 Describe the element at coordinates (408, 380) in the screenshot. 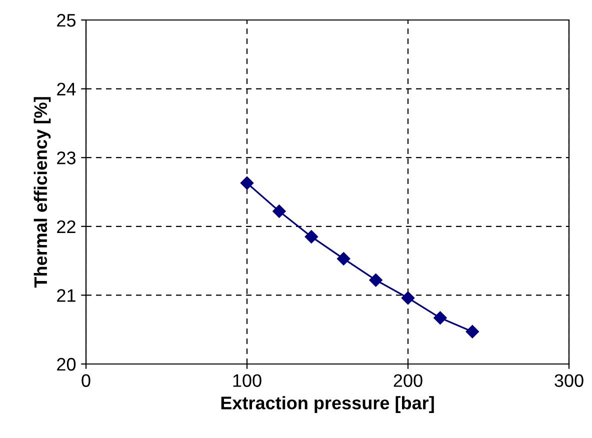

I see `x-tick-label: 200` at that location.